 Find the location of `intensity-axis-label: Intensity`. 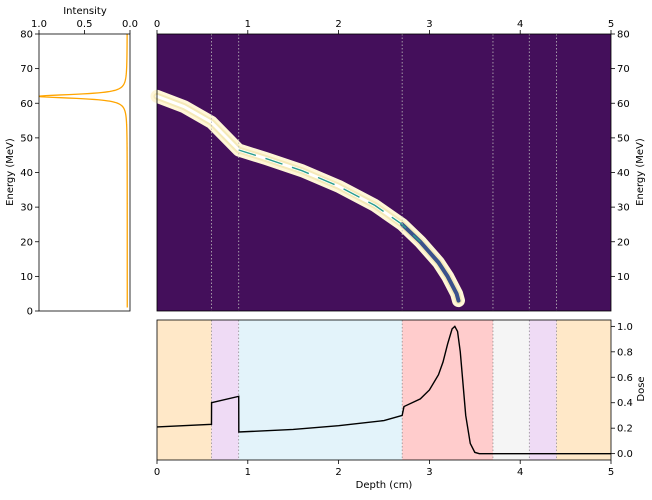

intensity-axis-label: Intensity is located at coordinates (85, 11).